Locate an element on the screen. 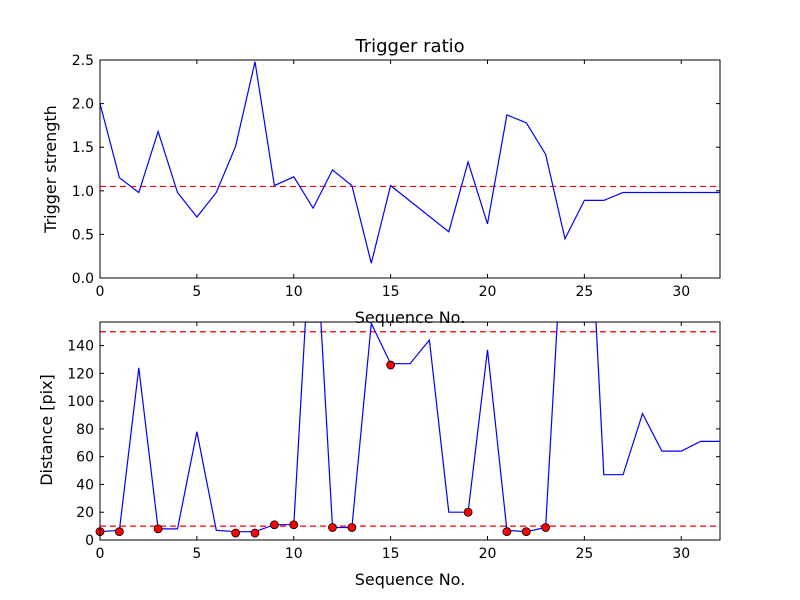 This screenshot has height=600, width=800. y-tick-label: 80 is located at coordinates (85, 430).